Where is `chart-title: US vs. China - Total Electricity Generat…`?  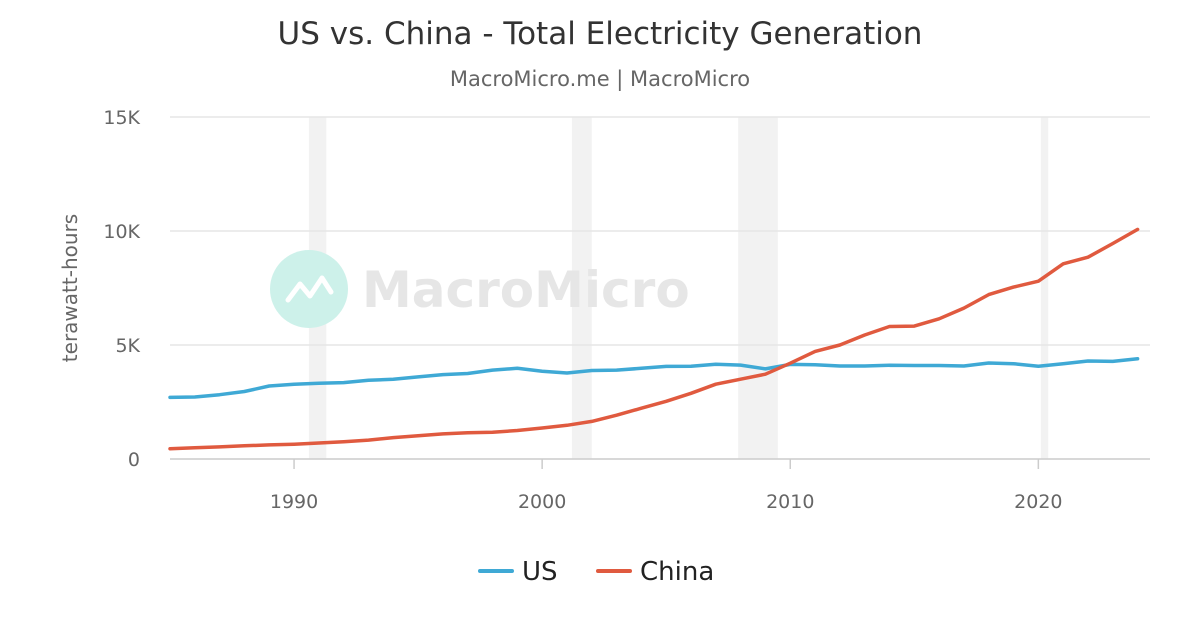 chart-title: US vs. China - Total Electricity Generat… is located at coordinates (600, 34).